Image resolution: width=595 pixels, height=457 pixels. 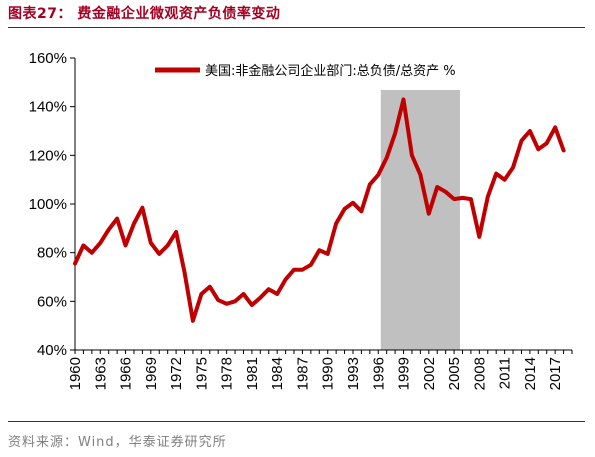 What do you see at coordinates (201, 373) in the screenshot?
I see `x-tick-label: 1975` at bounding box center [201, 373].